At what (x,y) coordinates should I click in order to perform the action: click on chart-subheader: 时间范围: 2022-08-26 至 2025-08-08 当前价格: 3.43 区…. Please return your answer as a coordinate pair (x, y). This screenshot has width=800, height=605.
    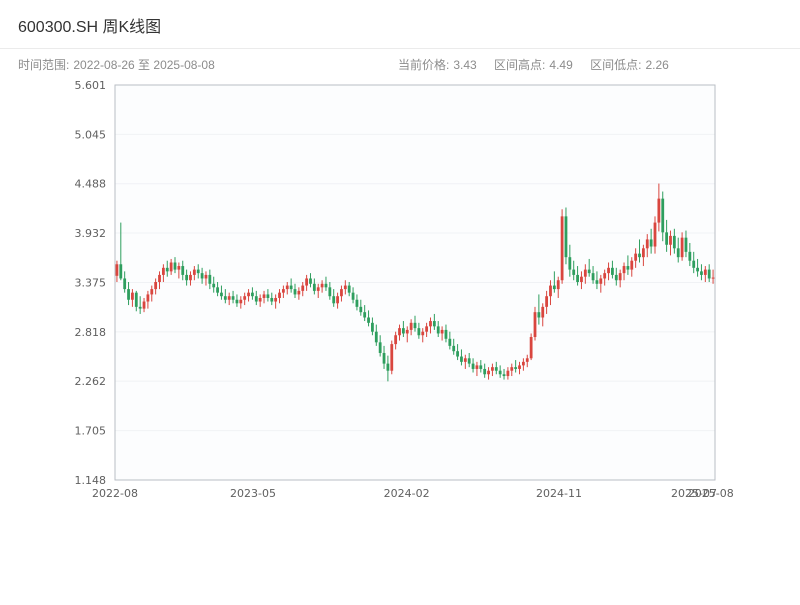
    Looking at the image, I should click on (400, 61).